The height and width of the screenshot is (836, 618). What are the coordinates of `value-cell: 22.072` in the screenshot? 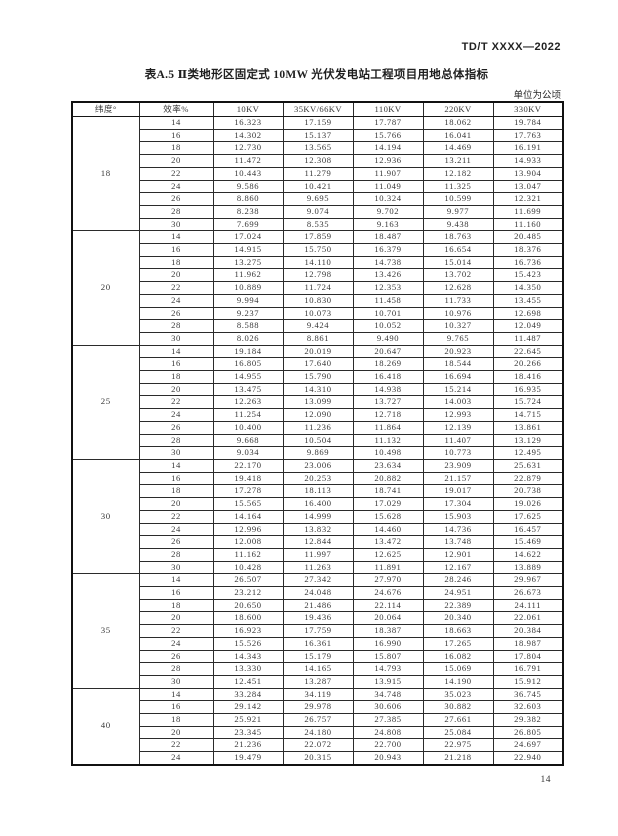 It's located at (318, 745).